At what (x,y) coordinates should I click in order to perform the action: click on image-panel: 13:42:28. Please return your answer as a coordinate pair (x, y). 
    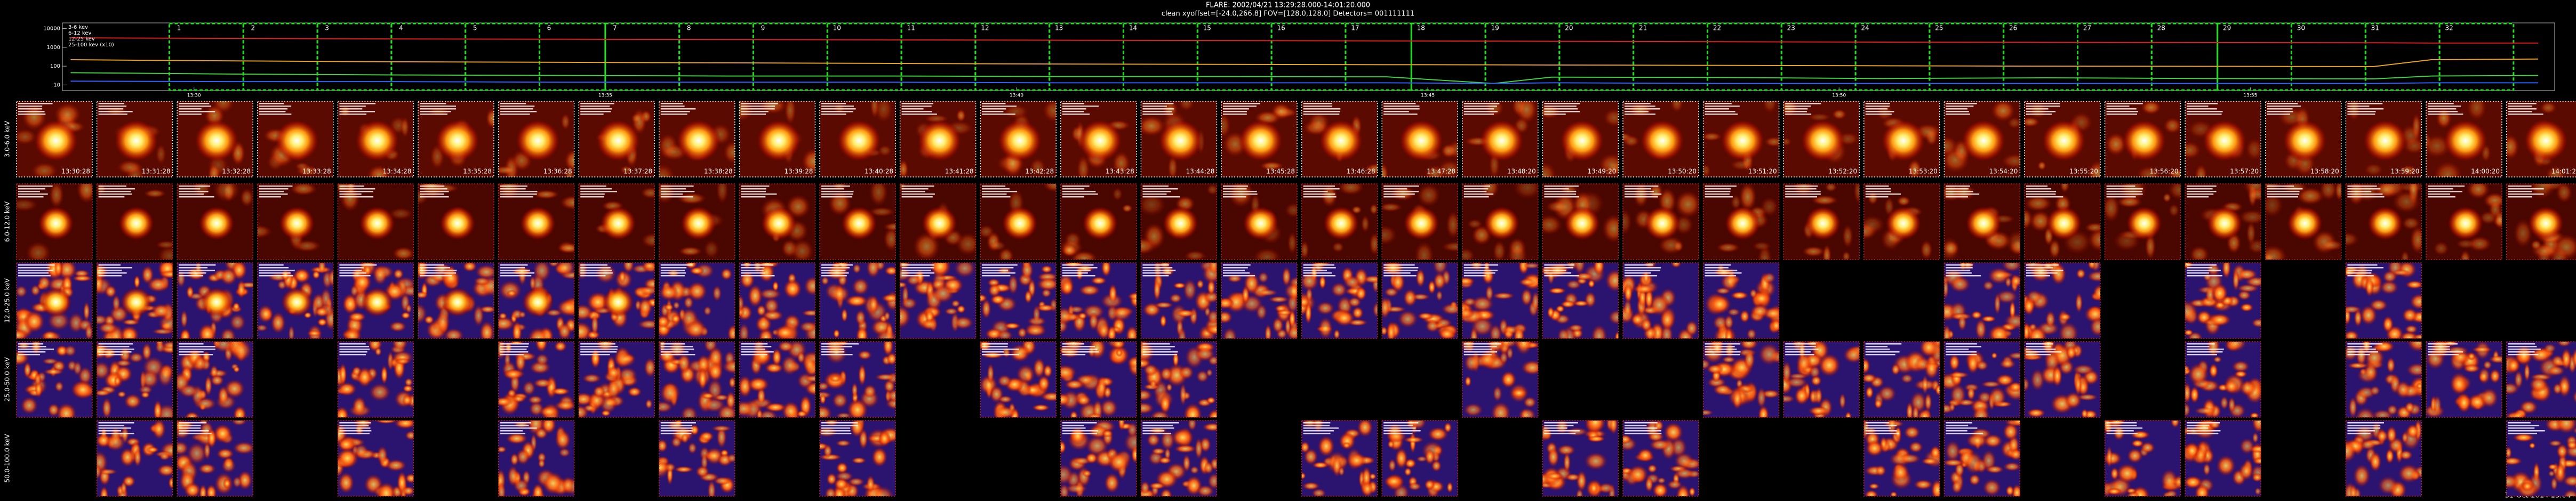
    Looking at the image, I should click on (1018, 139).